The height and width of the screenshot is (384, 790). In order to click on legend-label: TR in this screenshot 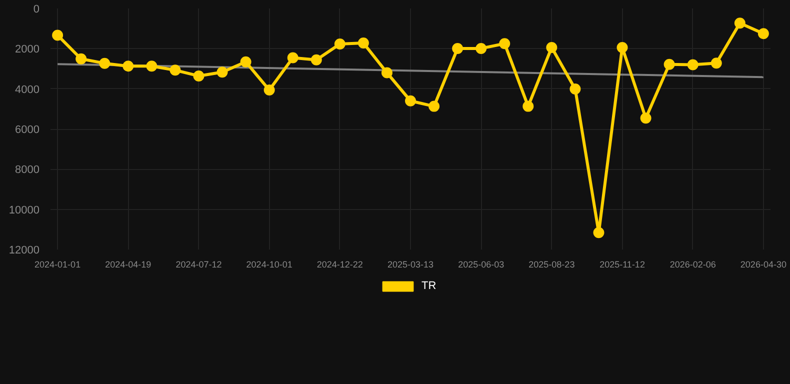, I will do `click(430, 286)`.